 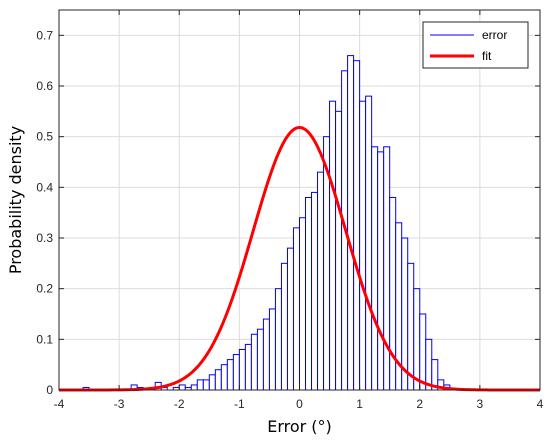 What do you see at coordinates (487, 56) in the screenshot?
I see `legend-label-fit: fit` at bounding box center [487, 56].